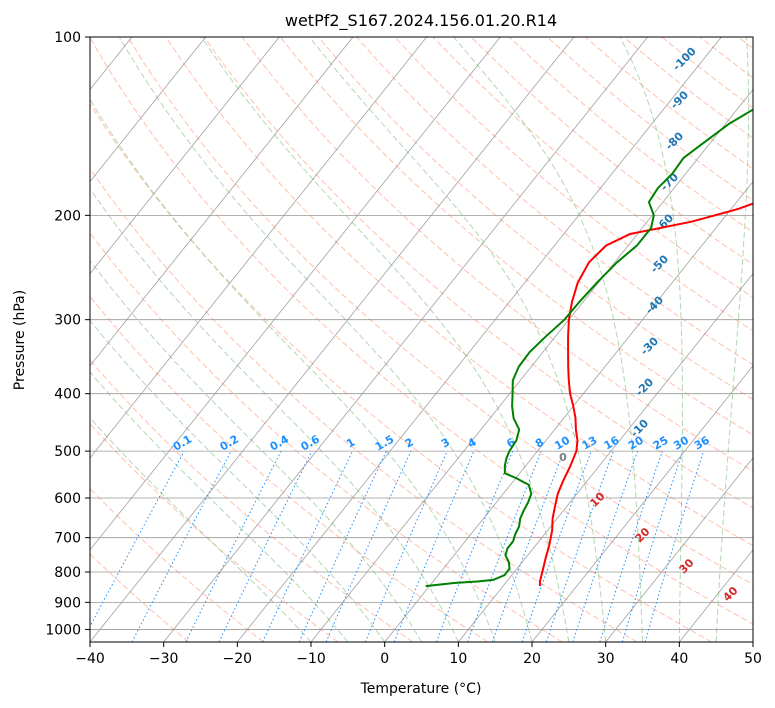 Image resolution: width=775 pixels, height=708 pixels. I want to click on x-tick-label: −30, so click(164, 659).